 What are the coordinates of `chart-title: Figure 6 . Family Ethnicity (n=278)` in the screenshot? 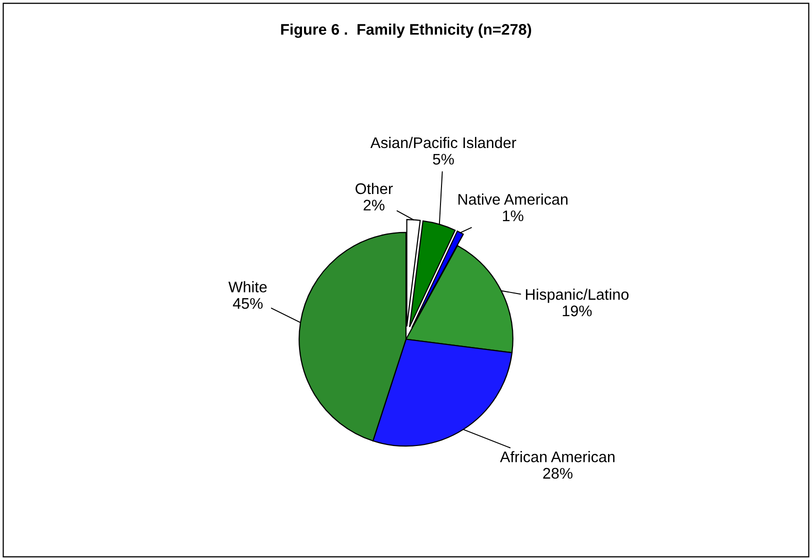 It's located at (406, 31).